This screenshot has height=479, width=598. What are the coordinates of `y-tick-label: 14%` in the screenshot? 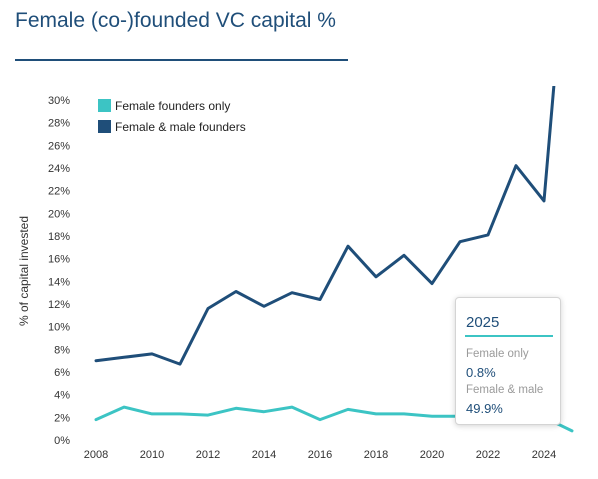 It's located at (59, 282).